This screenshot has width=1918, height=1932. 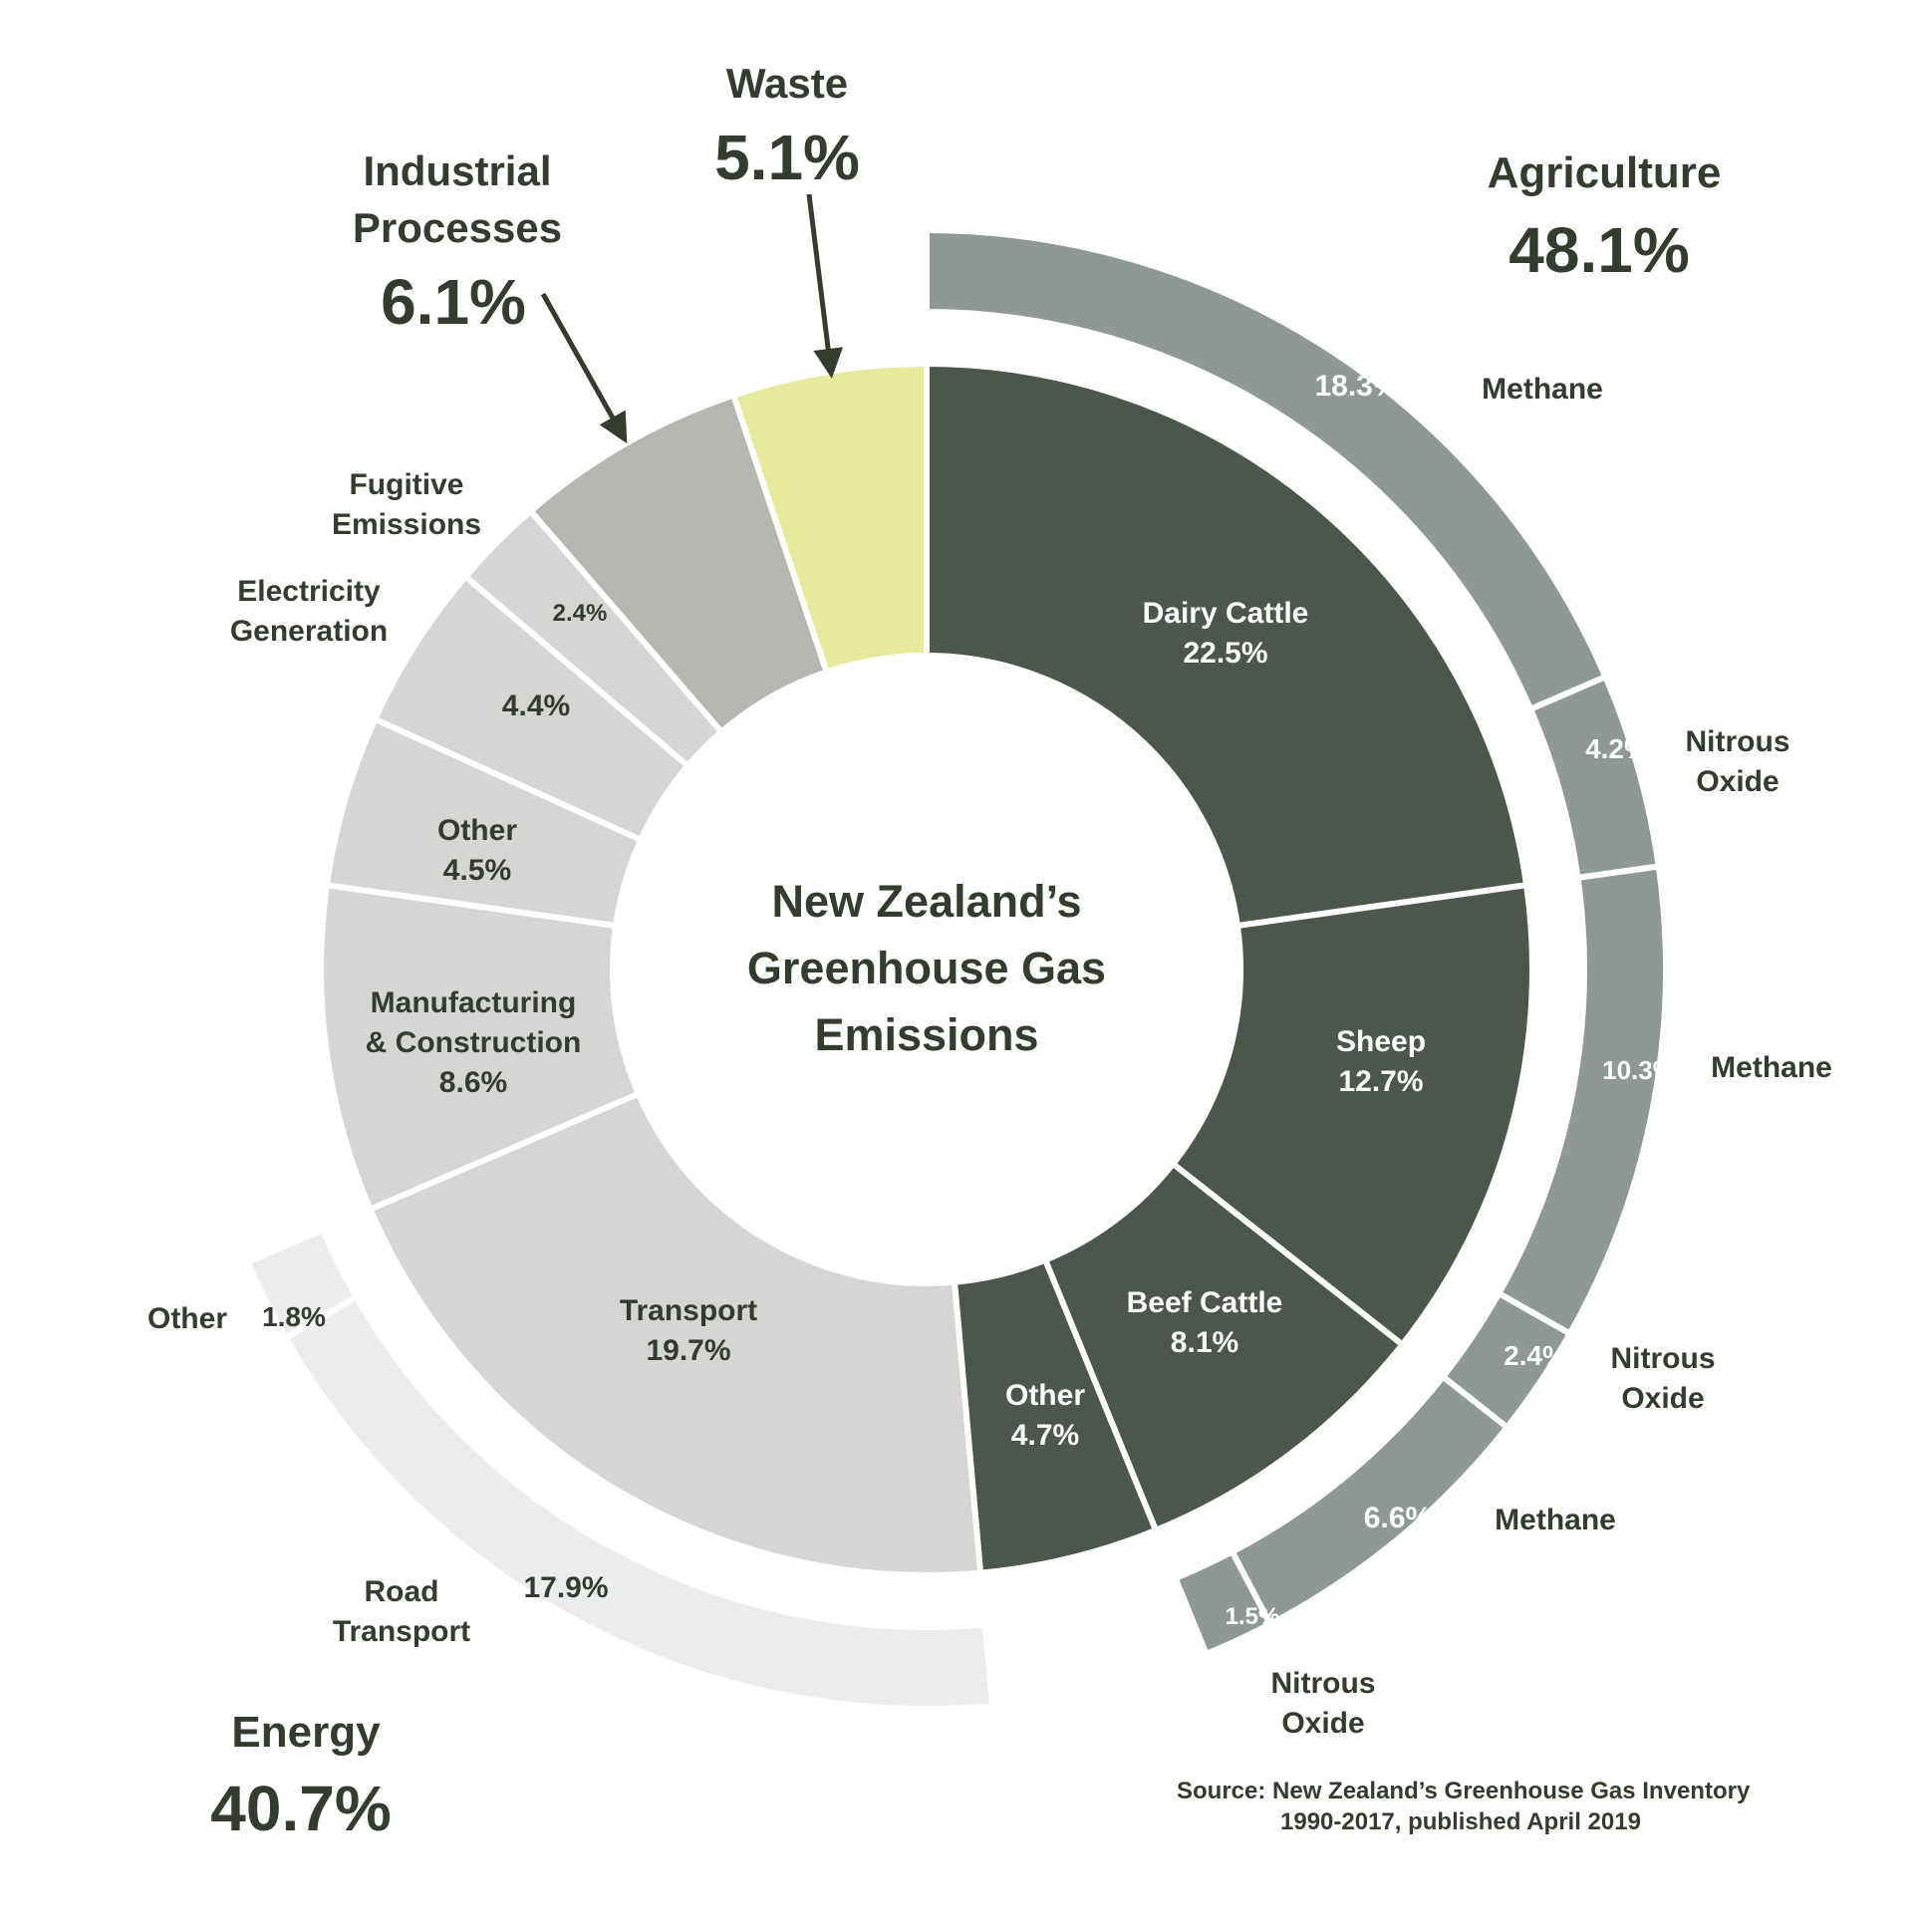 I want to click on value-dairy-nitrous: 4.2%, so click(x=1617, y=748).